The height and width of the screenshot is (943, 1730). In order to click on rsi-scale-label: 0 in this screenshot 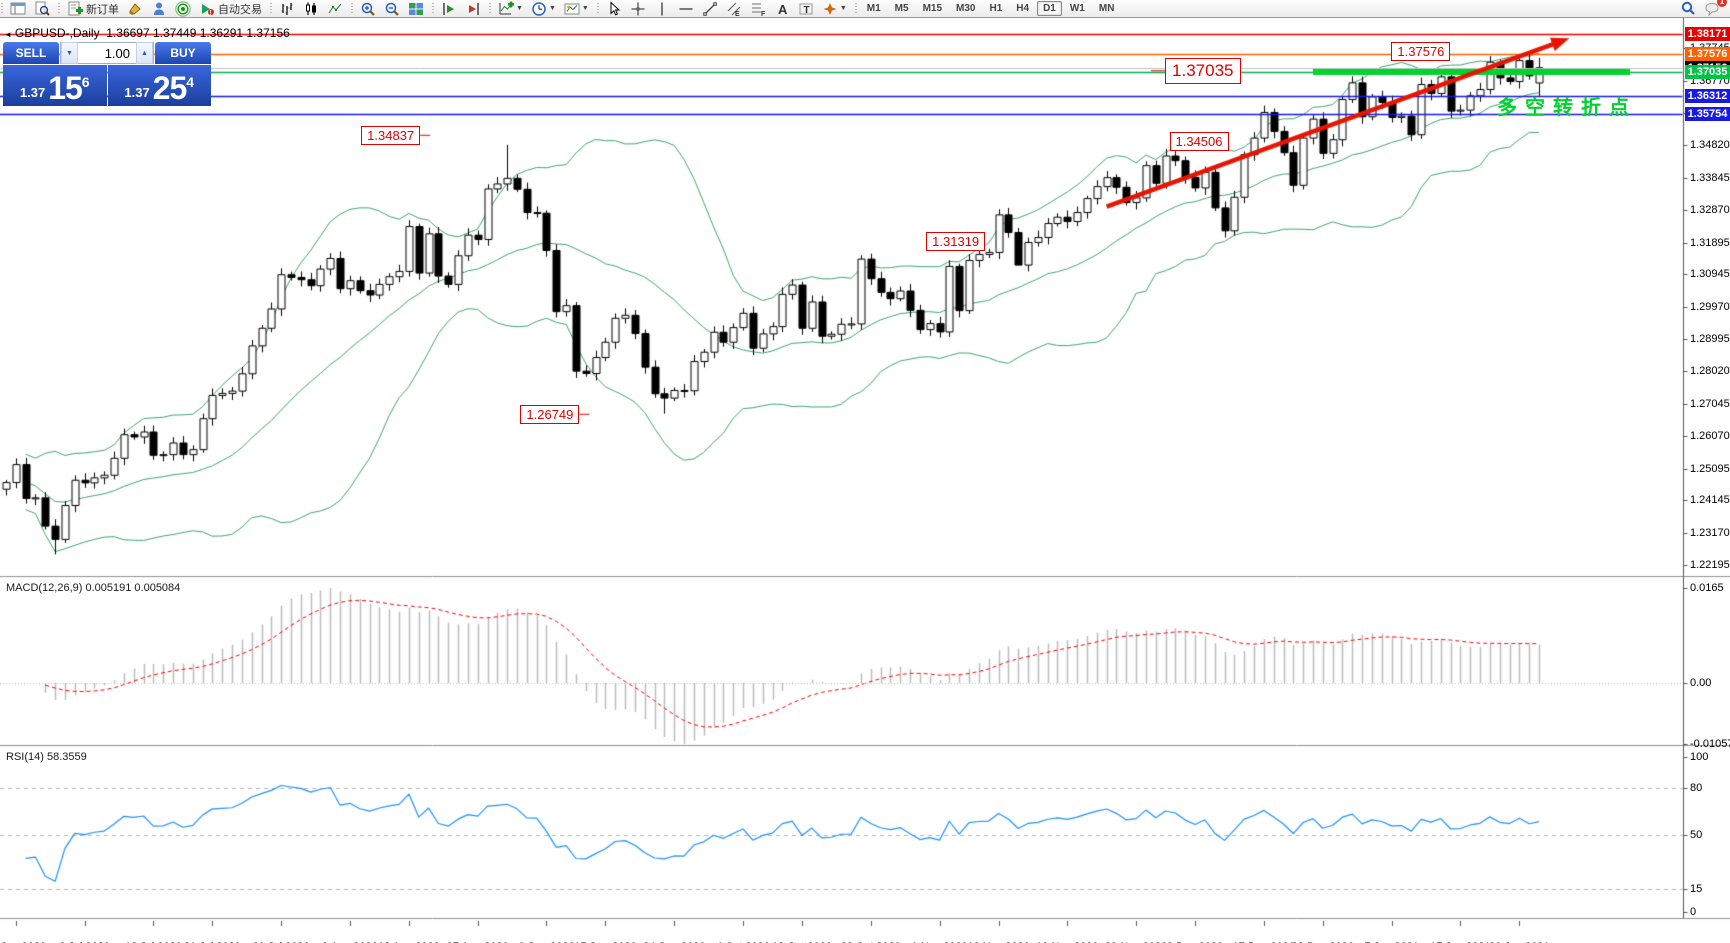, I will do `click(1693, 912)`.